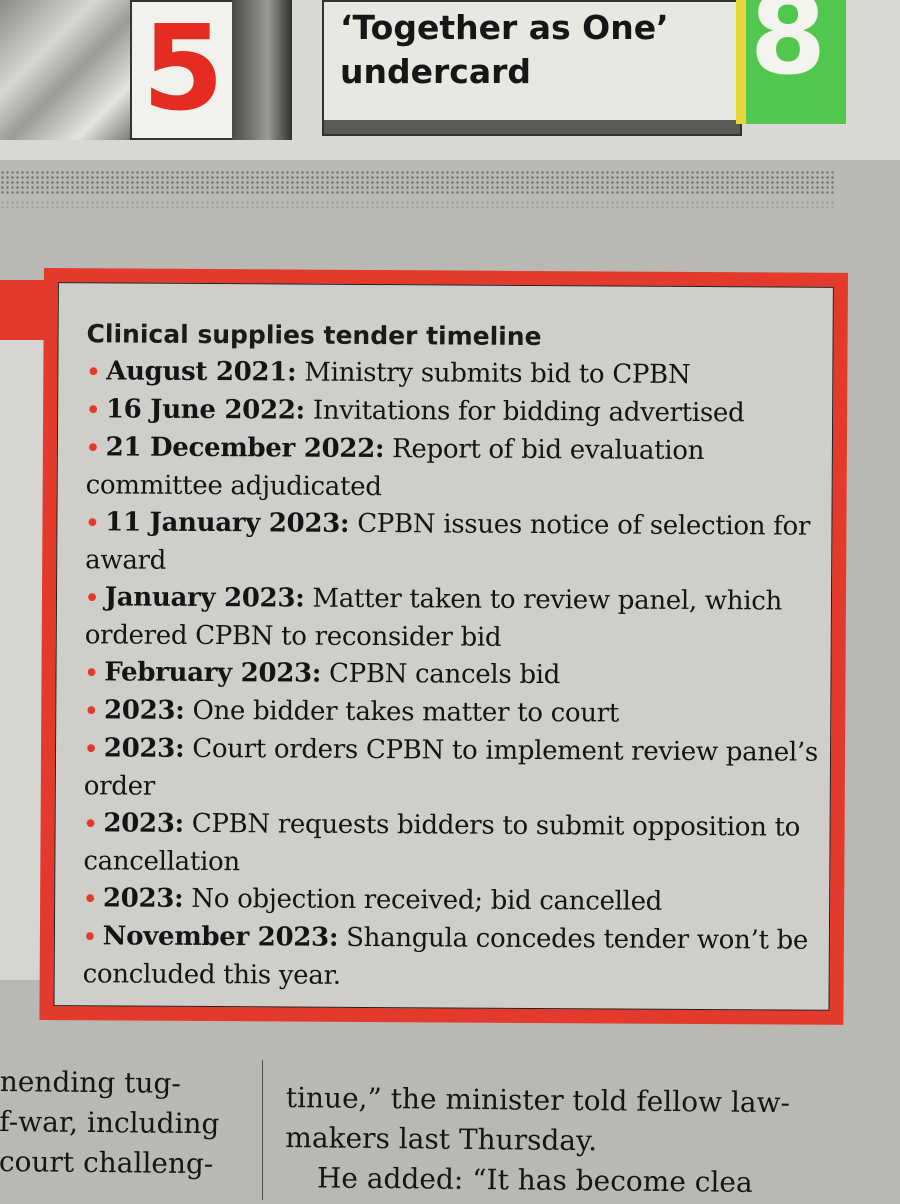 This screenshot has height=1204, width=900. What do you see at coordinates (504, 49) in the screenshot?
I see `promo-headline: ‘Together as One’ undercard` at bounding box center [504, 49].